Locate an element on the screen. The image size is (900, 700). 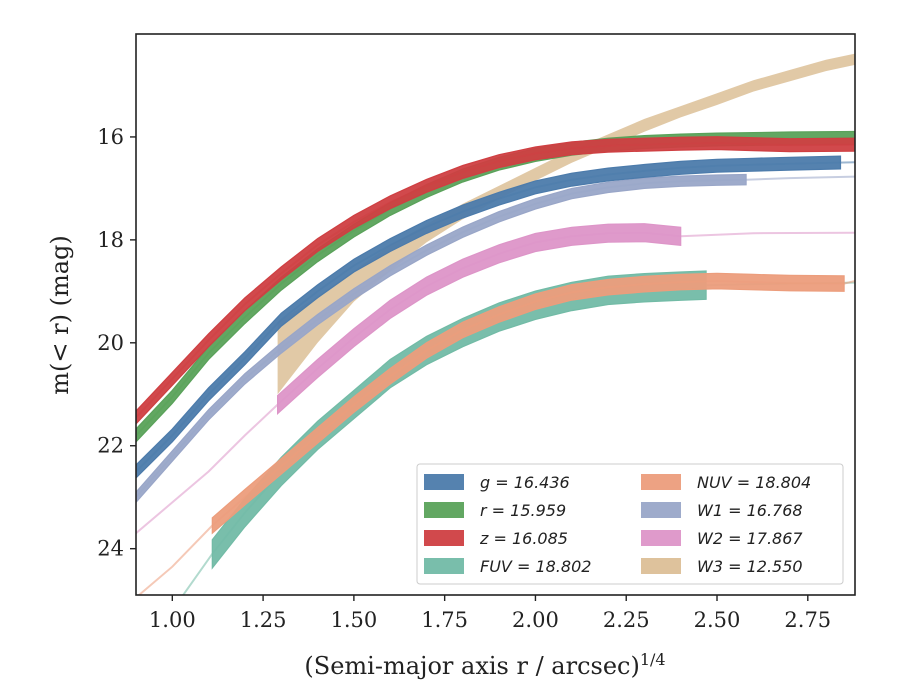
x-tick-label: 2.25 is located at coordinates (626, 620).